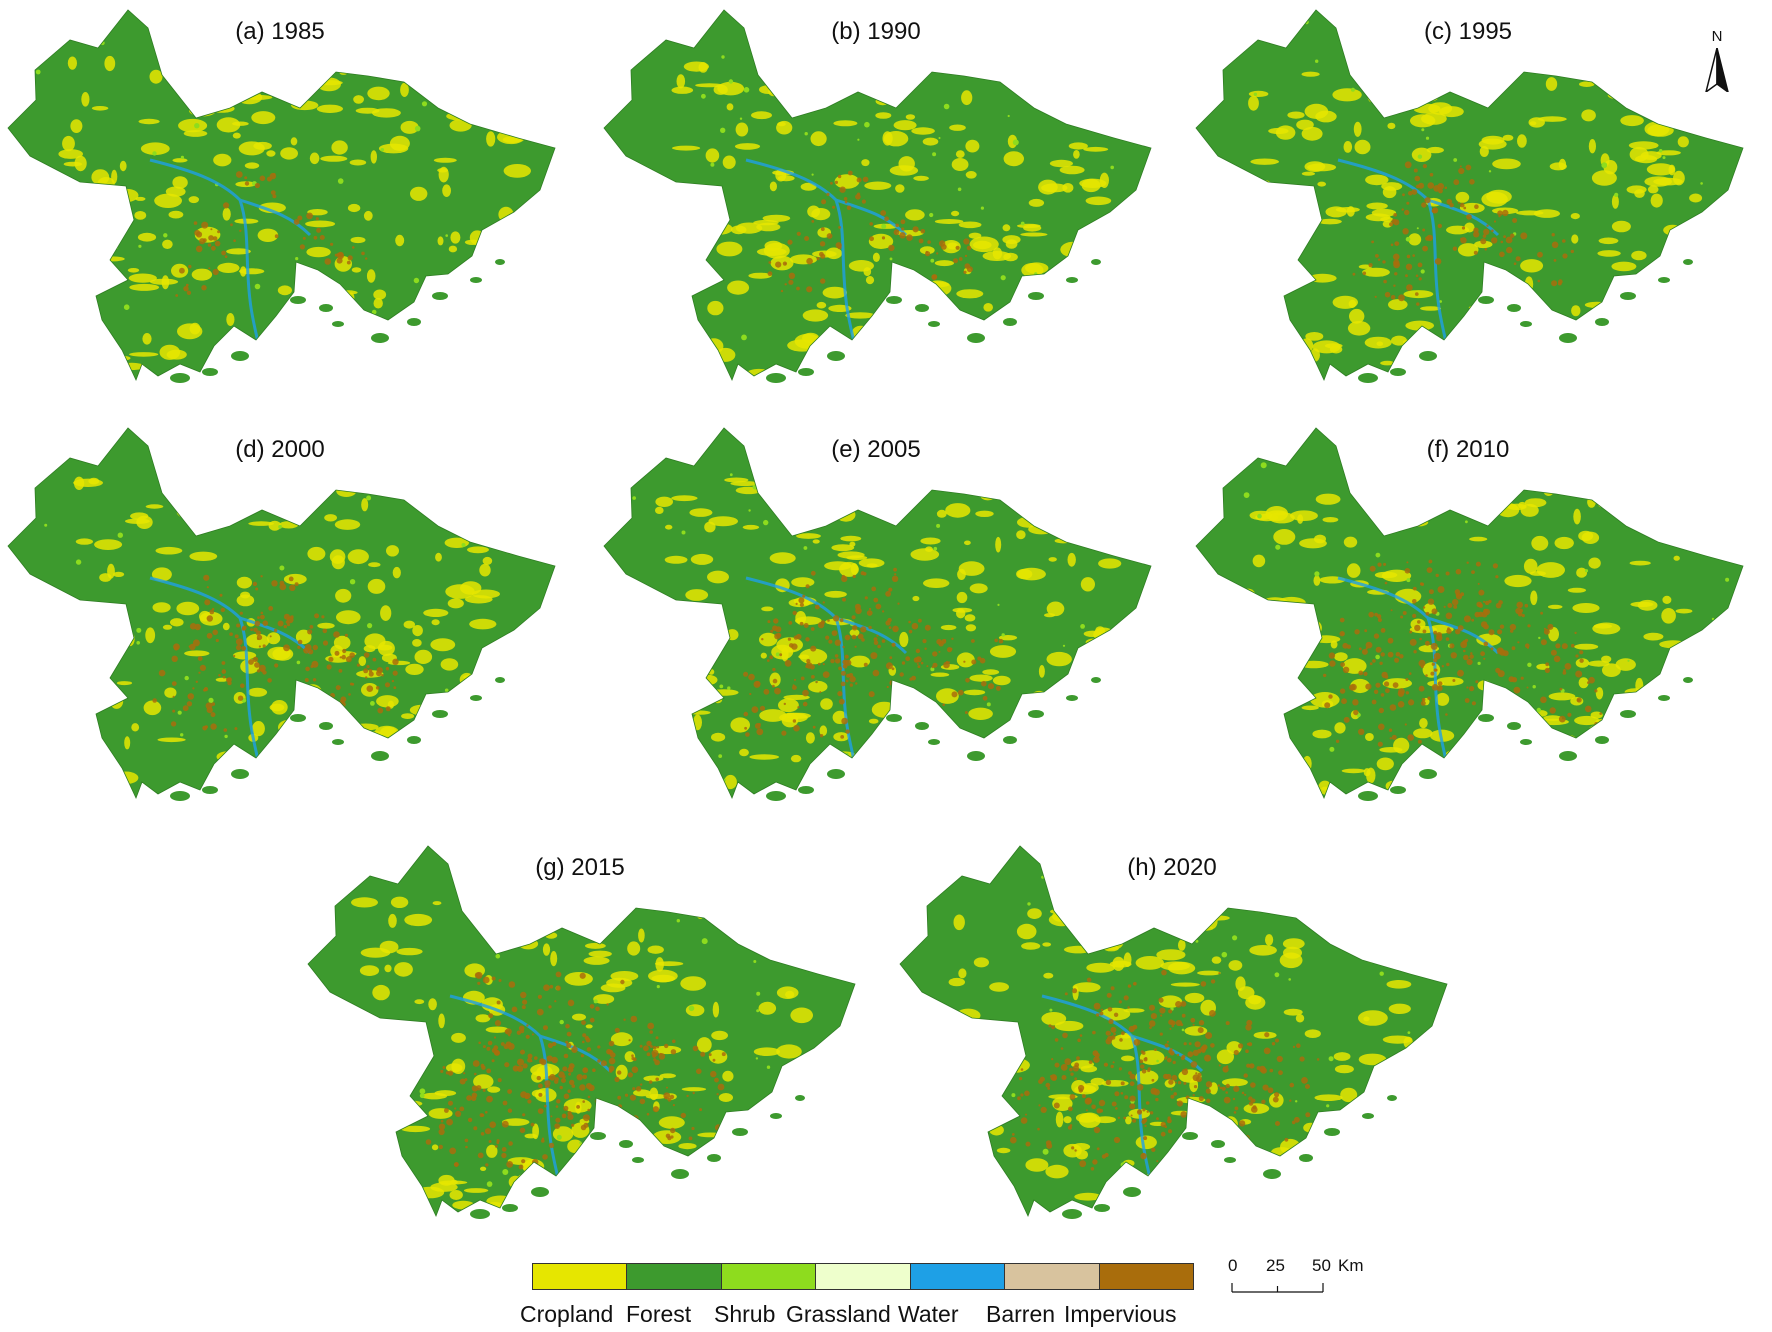 The width and height of the screenshot is (1772, 1332). Describe the element at coordinates (1173, 1031) in the screenshot. I see `region-shape` at that location.